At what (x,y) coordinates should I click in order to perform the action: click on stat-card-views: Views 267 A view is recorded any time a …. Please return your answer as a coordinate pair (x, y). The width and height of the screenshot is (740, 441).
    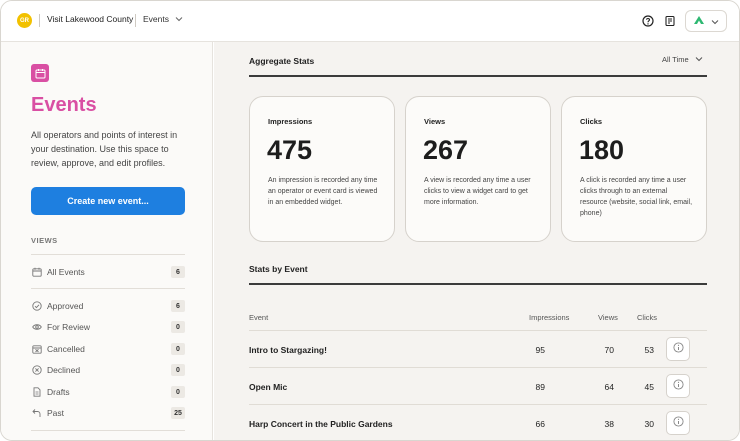
    Looking at the image, I should click on (478, 169).